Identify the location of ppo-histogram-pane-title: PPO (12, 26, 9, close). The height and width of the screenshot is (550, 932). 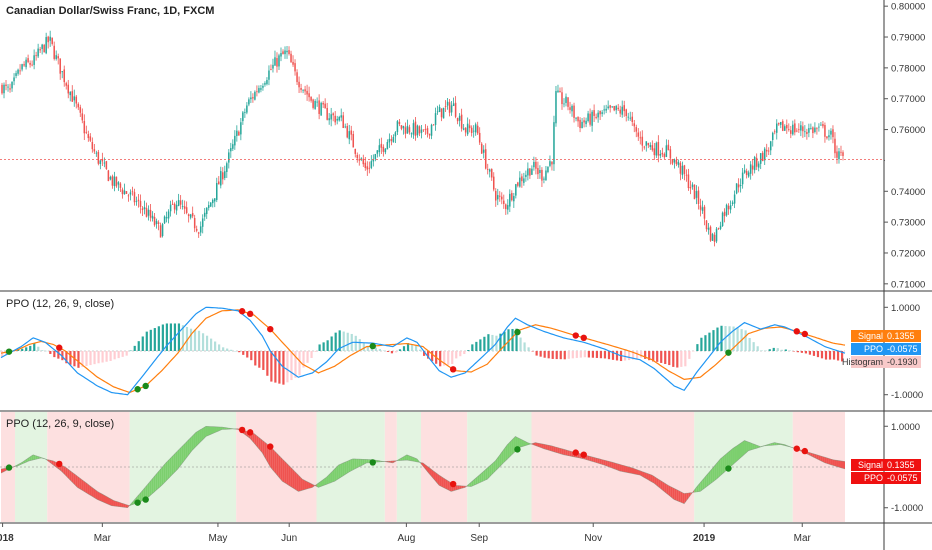
(60, 304).